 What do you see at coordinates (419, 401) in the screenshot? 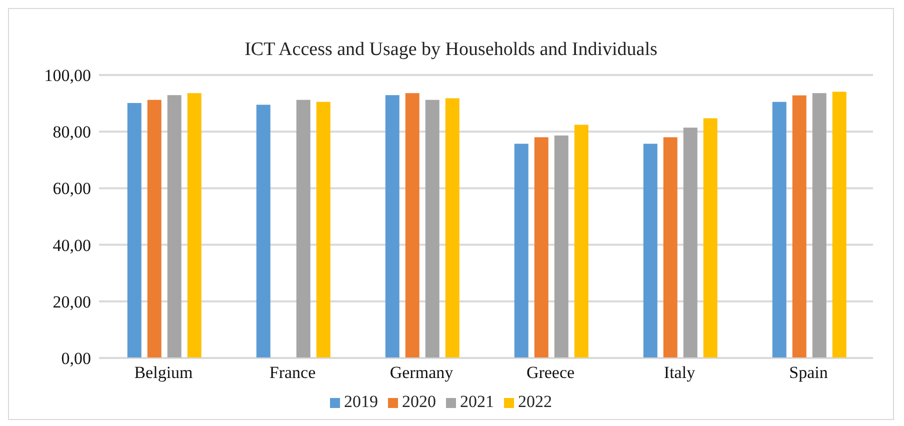
I see `legend-label: 2020` at bounding box center [419, 401].